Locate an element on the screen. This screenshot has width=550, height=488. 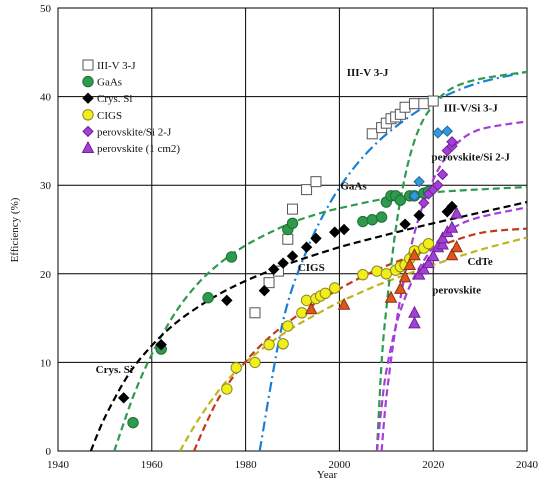
annotation-label: III-V/Si 3-J is located at coordinates (471, 109).